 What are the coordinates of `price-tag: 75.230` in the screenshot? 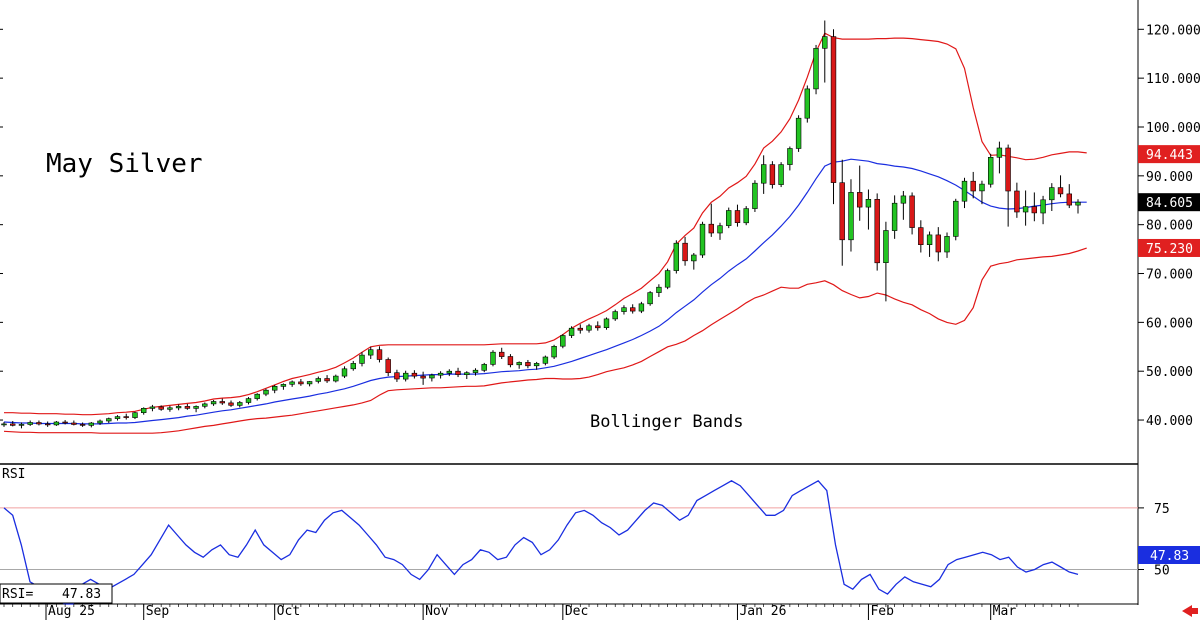 It's located at (1169, 247).